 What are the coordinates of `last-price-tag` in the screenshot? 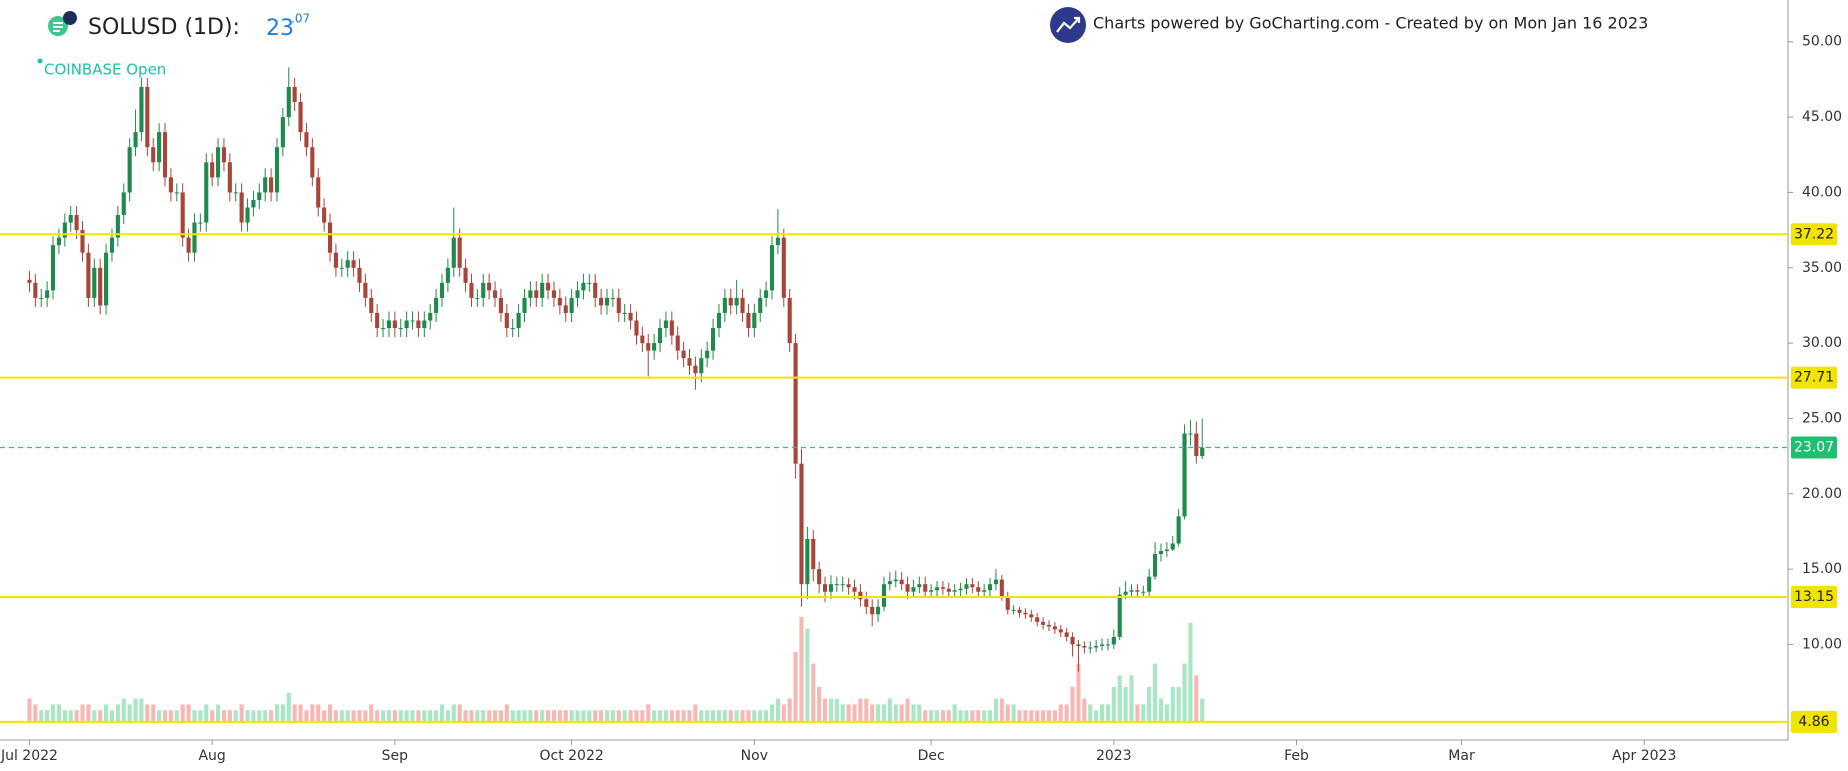 It's located at (1814, 447).